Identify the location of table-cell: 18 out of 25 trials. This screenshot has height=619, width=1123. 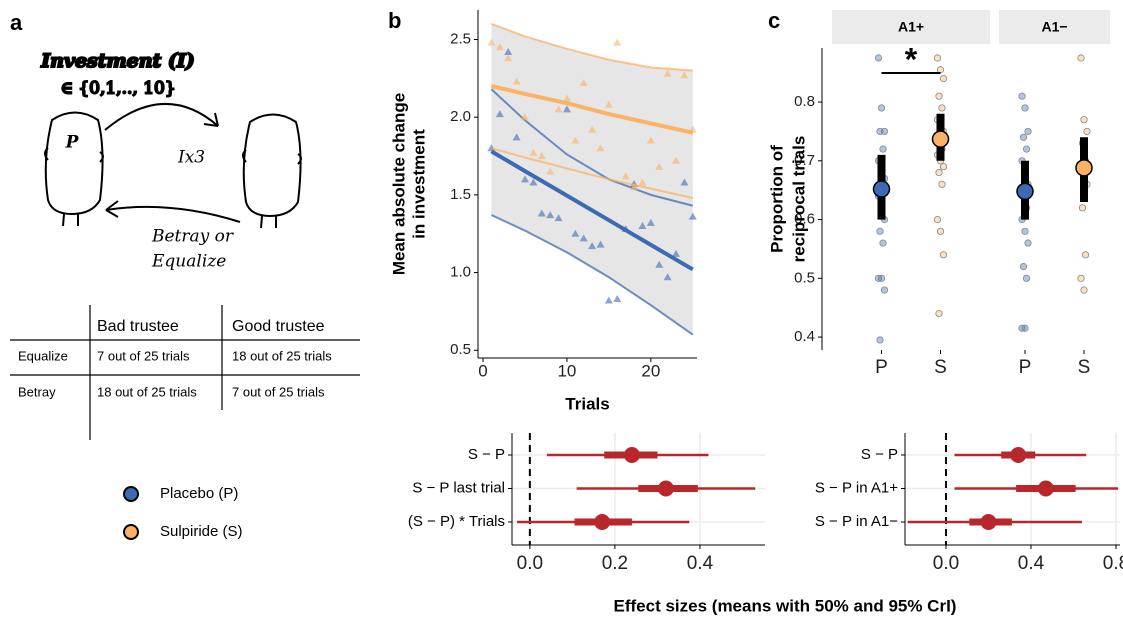
(282, 355).